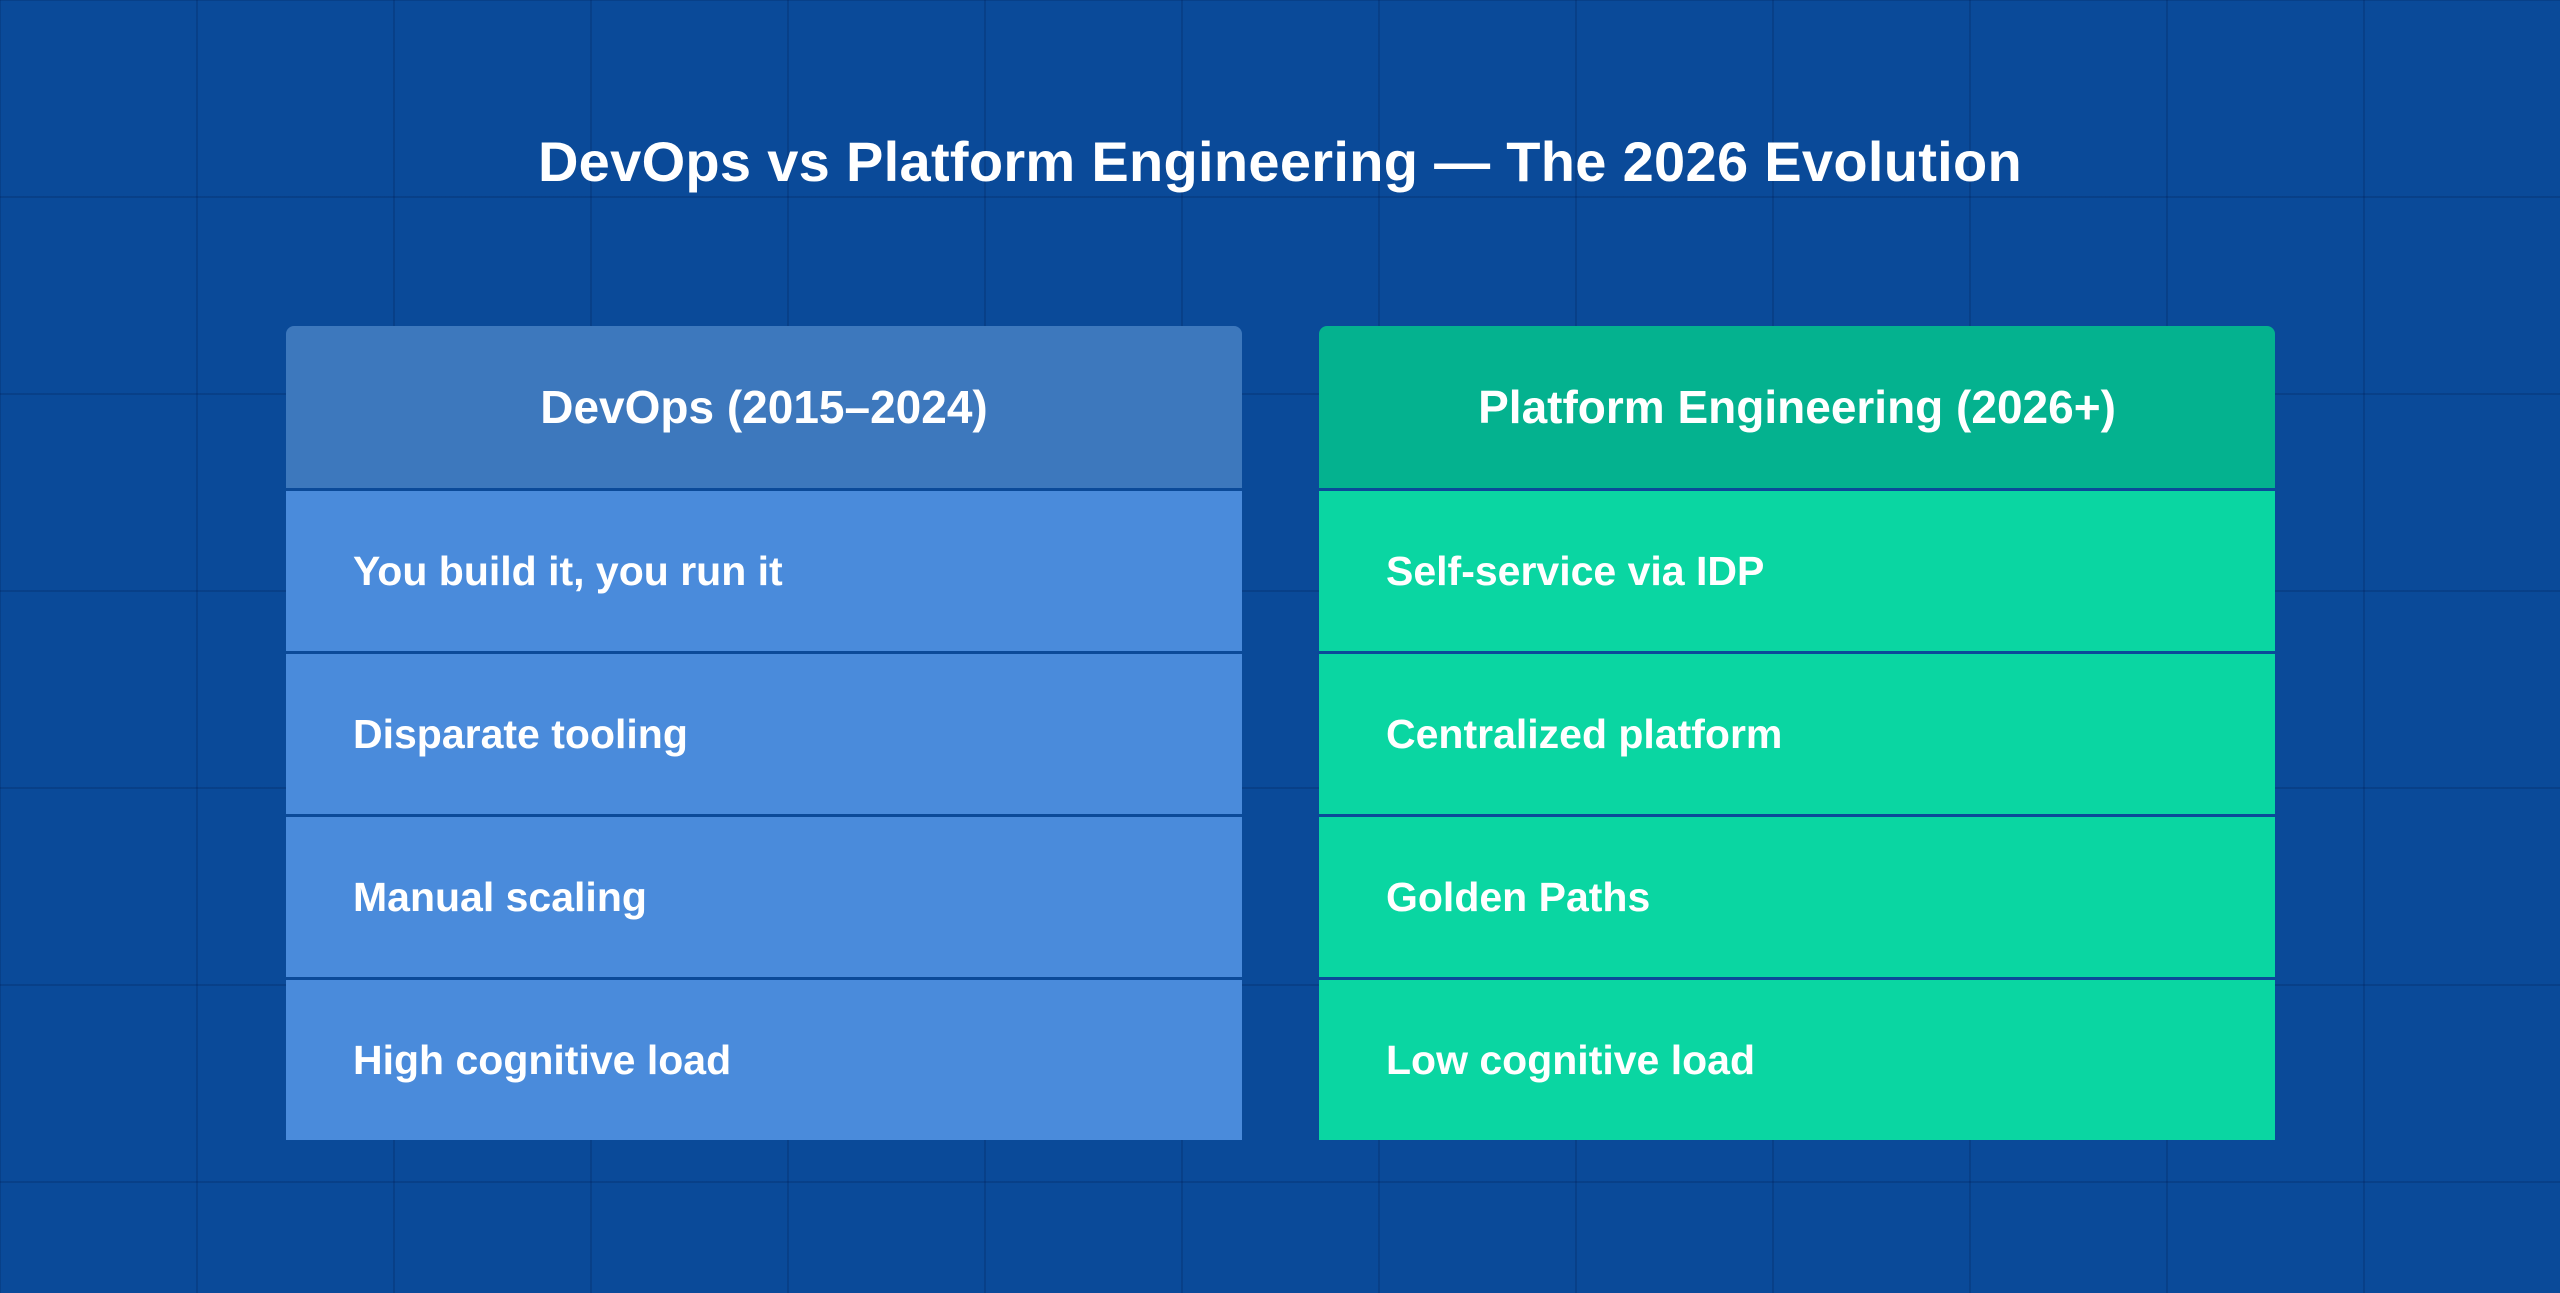 Image resolution: width=2560 pixels, height=1293 pixels. I want to click on devops-item-disparate-tooling: Disparate tooling, so click(764, 732).